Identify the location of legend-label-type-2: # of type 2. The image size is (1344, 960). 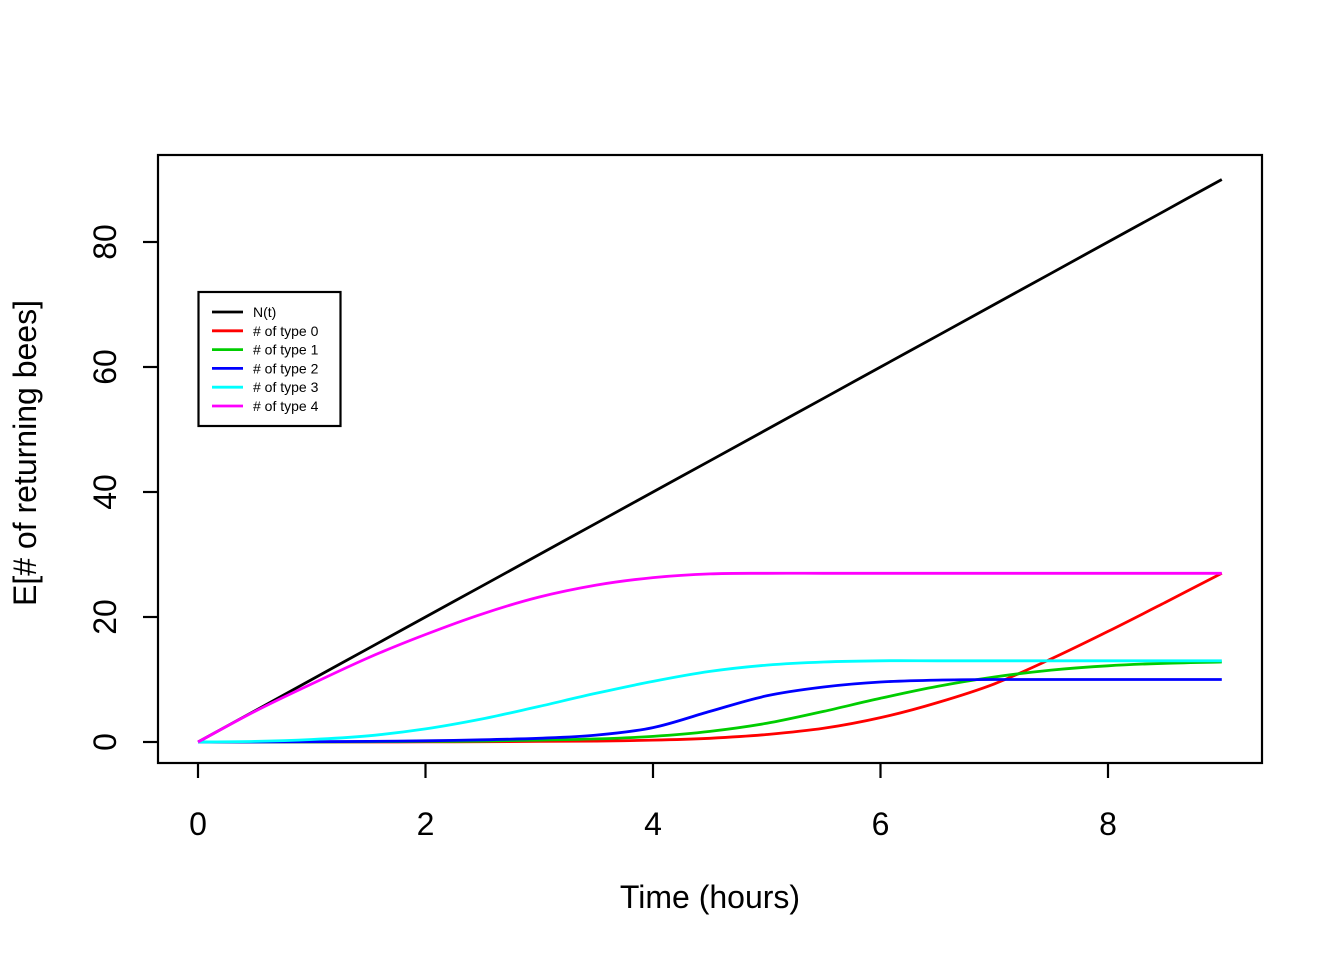
(286, 368).